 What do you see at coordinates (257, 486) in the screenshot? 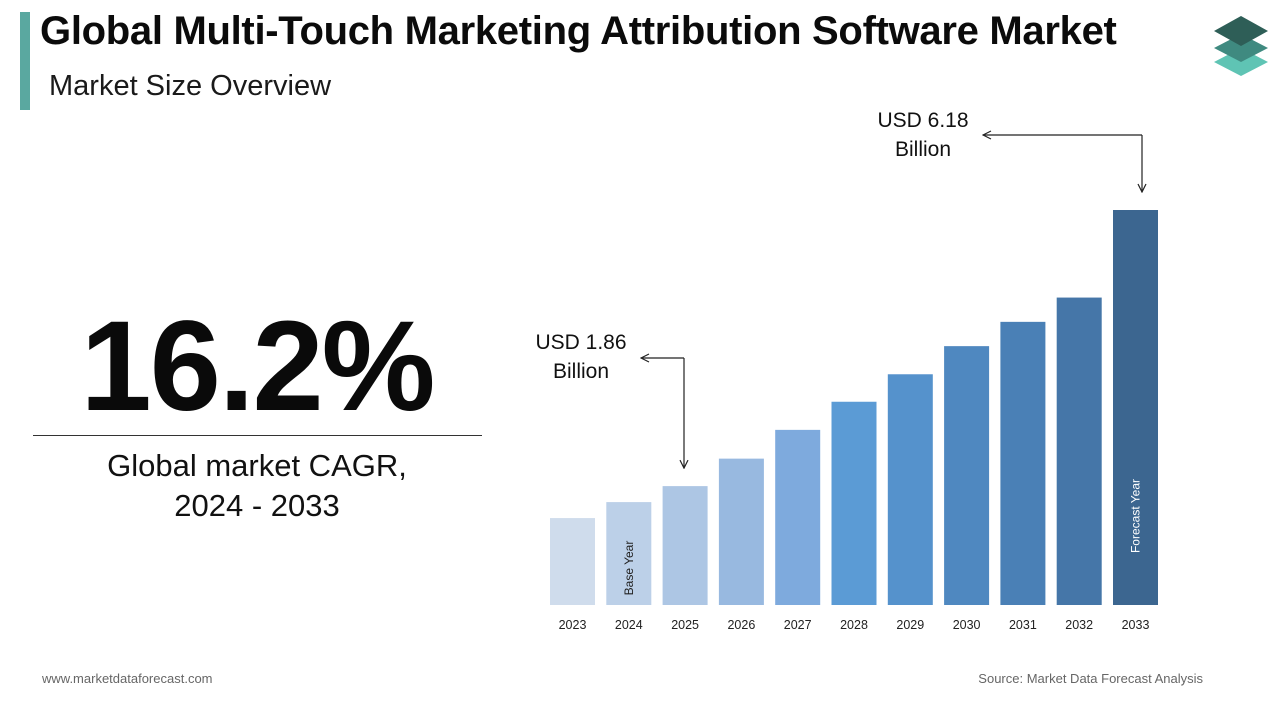
I see `cagr-label: Global market CAGR, 2024 - 2033` at bounding box center [257, 486].